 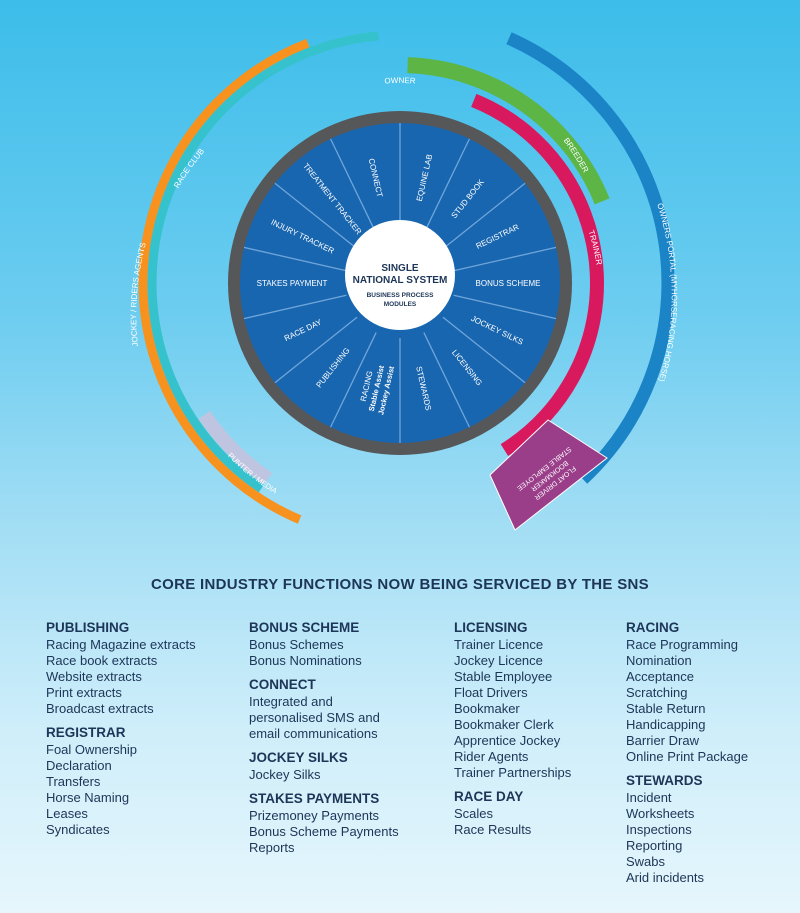 I want to click on function-item: Acceptance, so click(x=660, y=676).